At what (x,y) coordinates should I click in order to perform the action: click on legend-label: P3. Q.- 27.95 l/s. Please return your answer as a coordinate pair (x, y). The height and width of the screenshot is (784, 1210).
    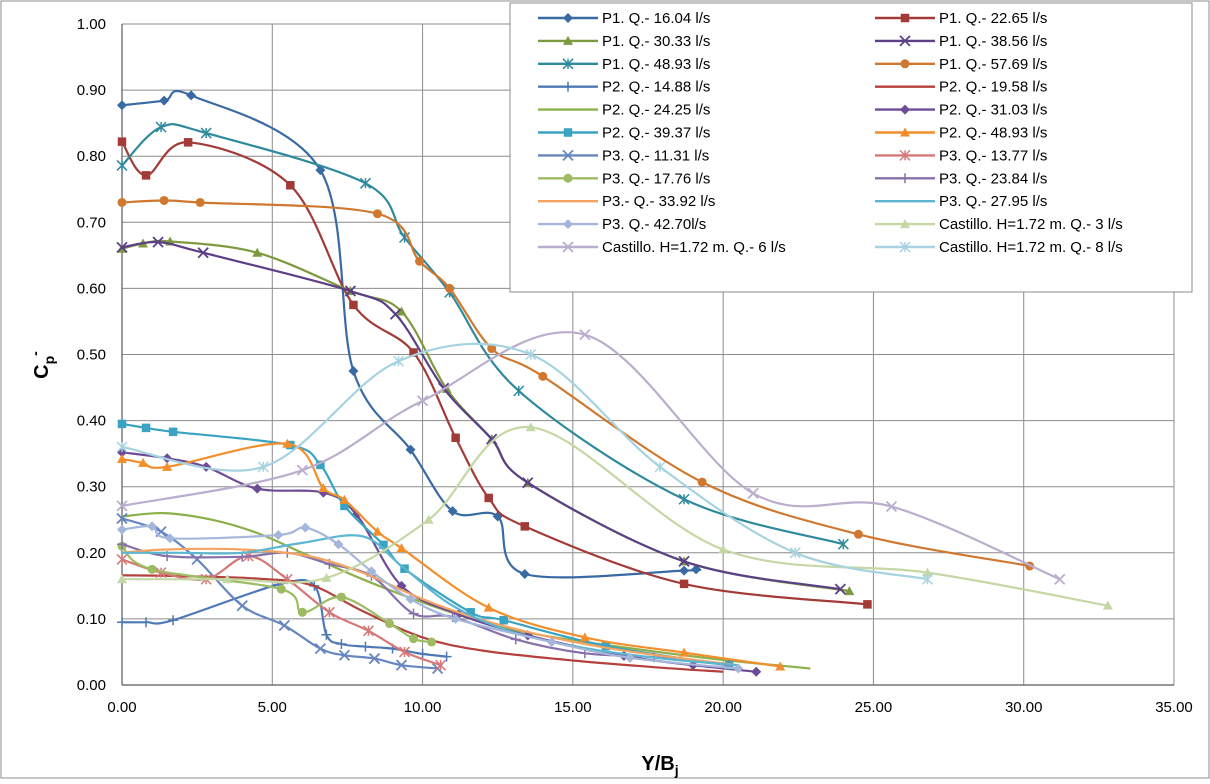
    Looking at the image, I should click on (993, 201).